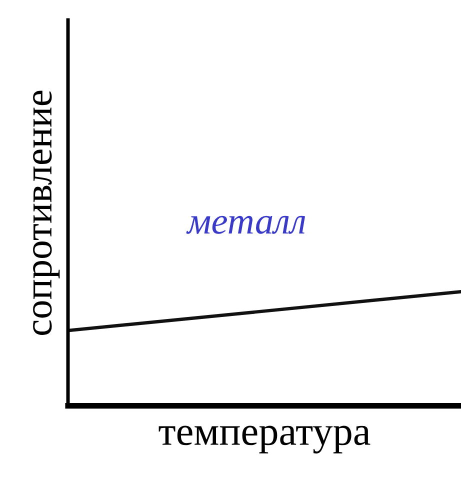 The width and height of the screenshot is (461, 501). What do you see at coordinates (246, 225) in the screenshot?
I see `text: металл` at bounding box center [246, 225].